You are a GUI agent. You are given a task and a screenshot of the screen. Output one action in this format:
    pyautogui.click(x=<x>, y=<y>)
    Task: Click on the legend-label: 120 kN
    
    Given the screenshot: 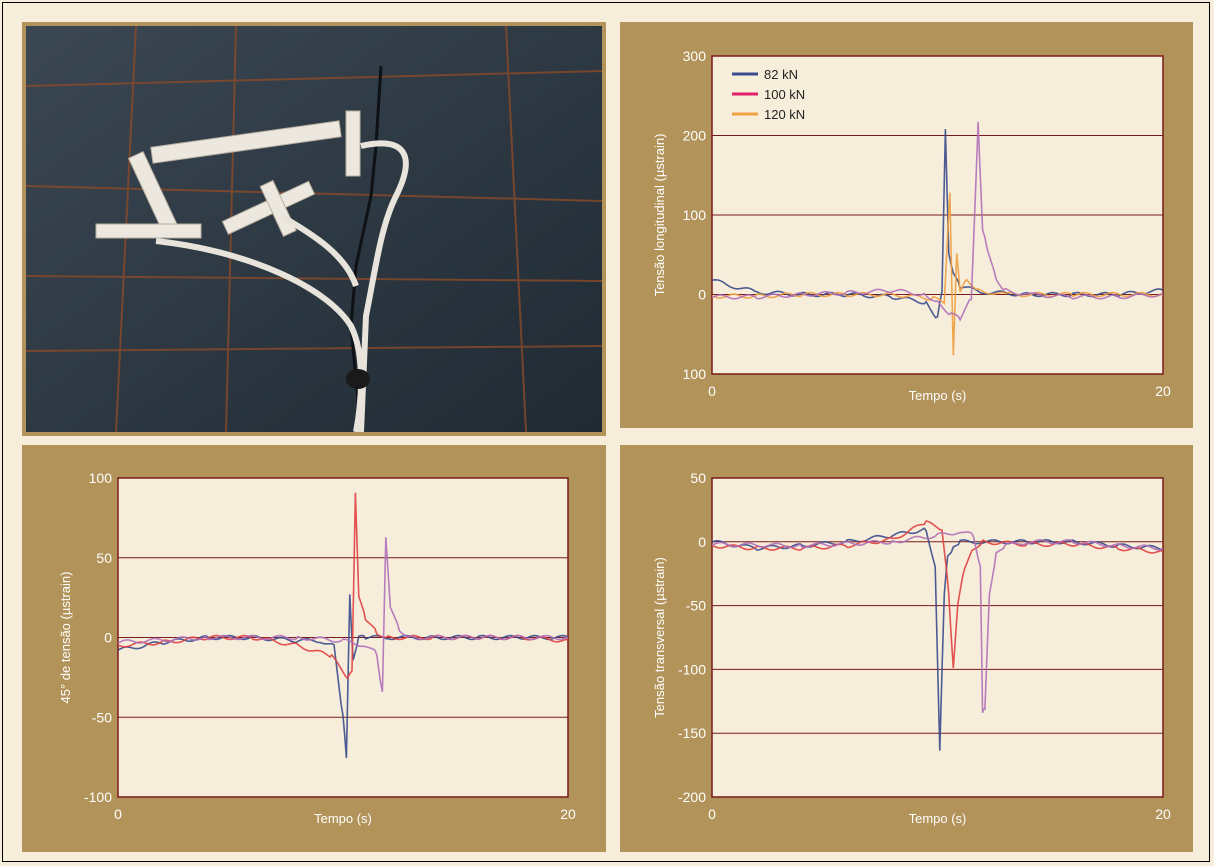 What is the action you would take?
    pyautogui.click(x=784, y=114)
    